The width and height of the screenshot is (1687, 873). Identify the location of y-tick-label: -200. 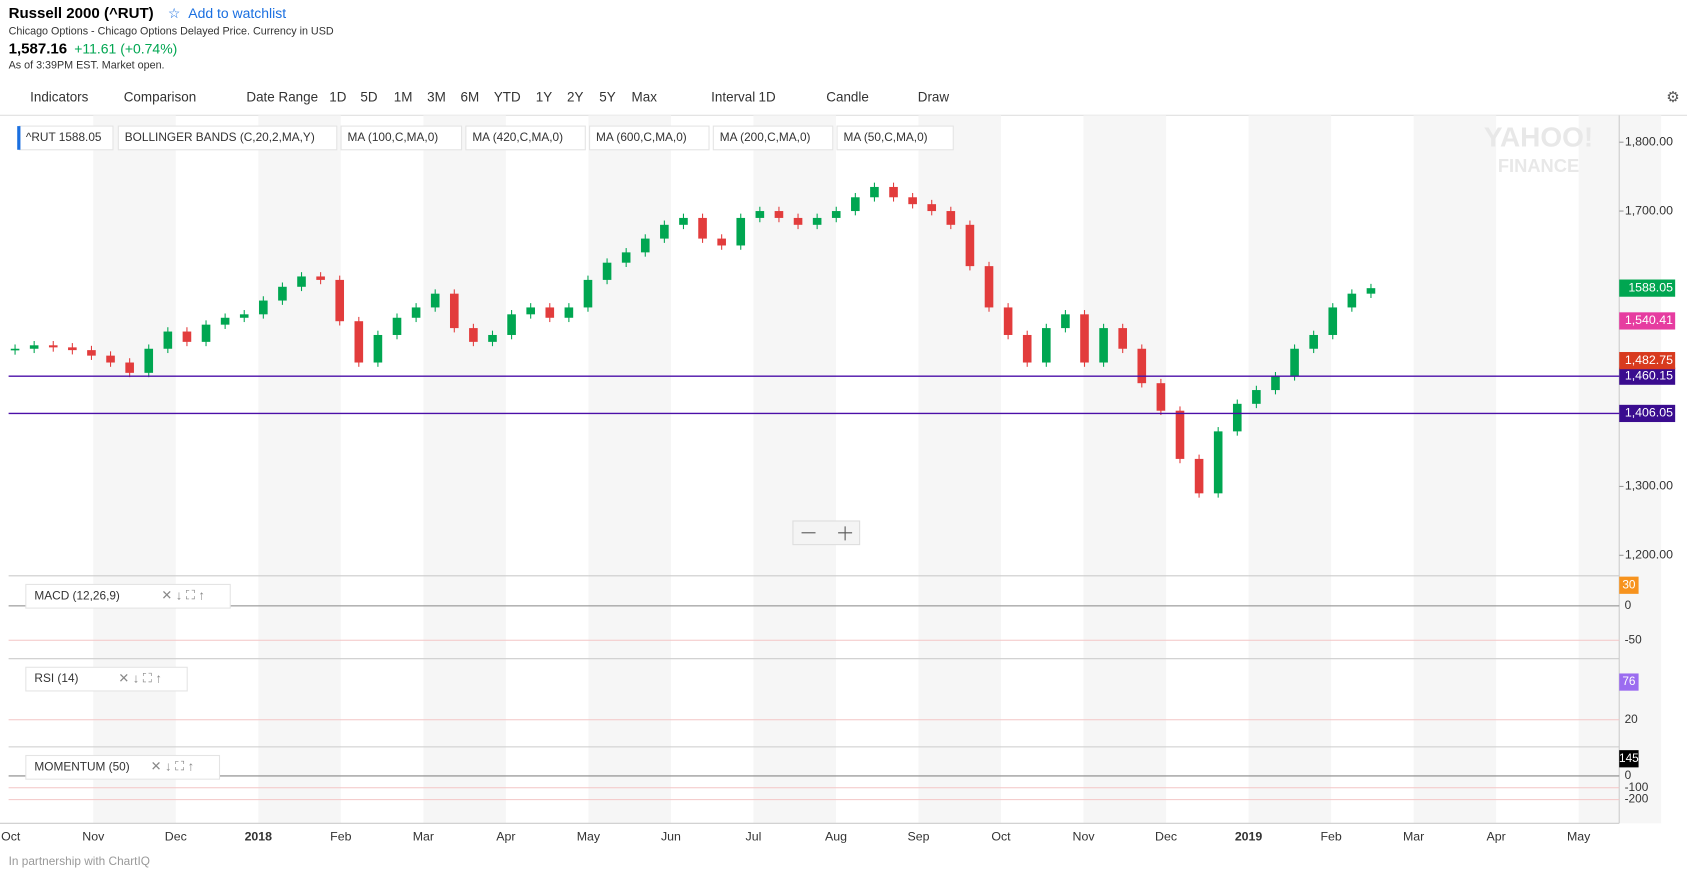
(1637, 799).